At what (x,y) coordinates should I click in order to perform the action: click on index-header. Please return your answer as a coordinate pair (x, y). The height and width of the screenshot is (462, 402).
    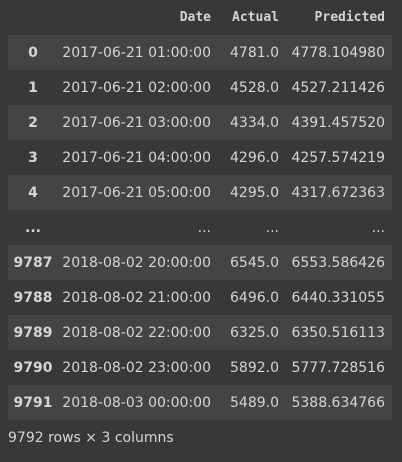
    Looking at the image, I should click on (33, 17).